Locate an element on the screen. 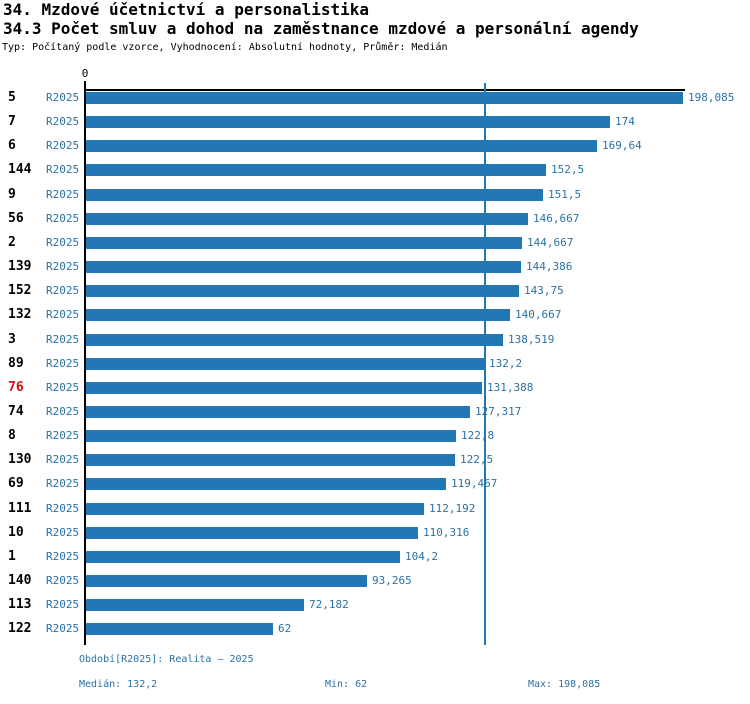 The height and width of the screenshot is (704, 750). x-axis-zero-tick-label: 0 is located at coordinates (85, 73).